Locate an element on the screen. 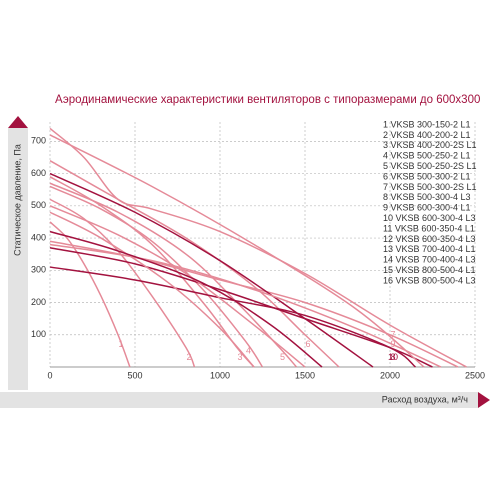  curve-label: 10 is located at coordinates (393, 357).